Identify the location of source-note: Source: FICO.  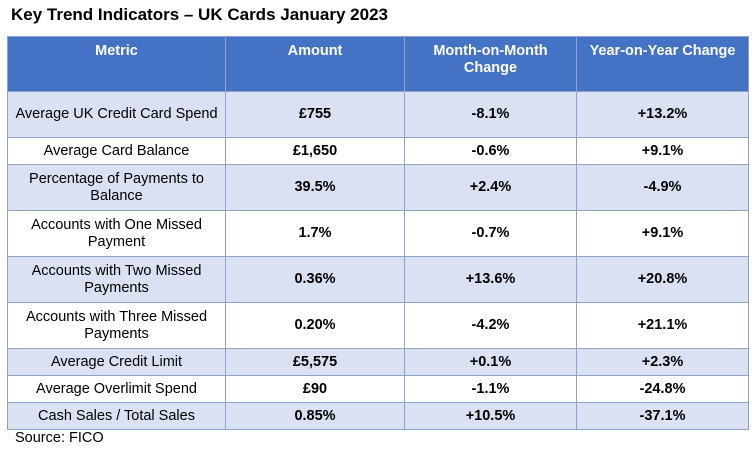
(59, 438).